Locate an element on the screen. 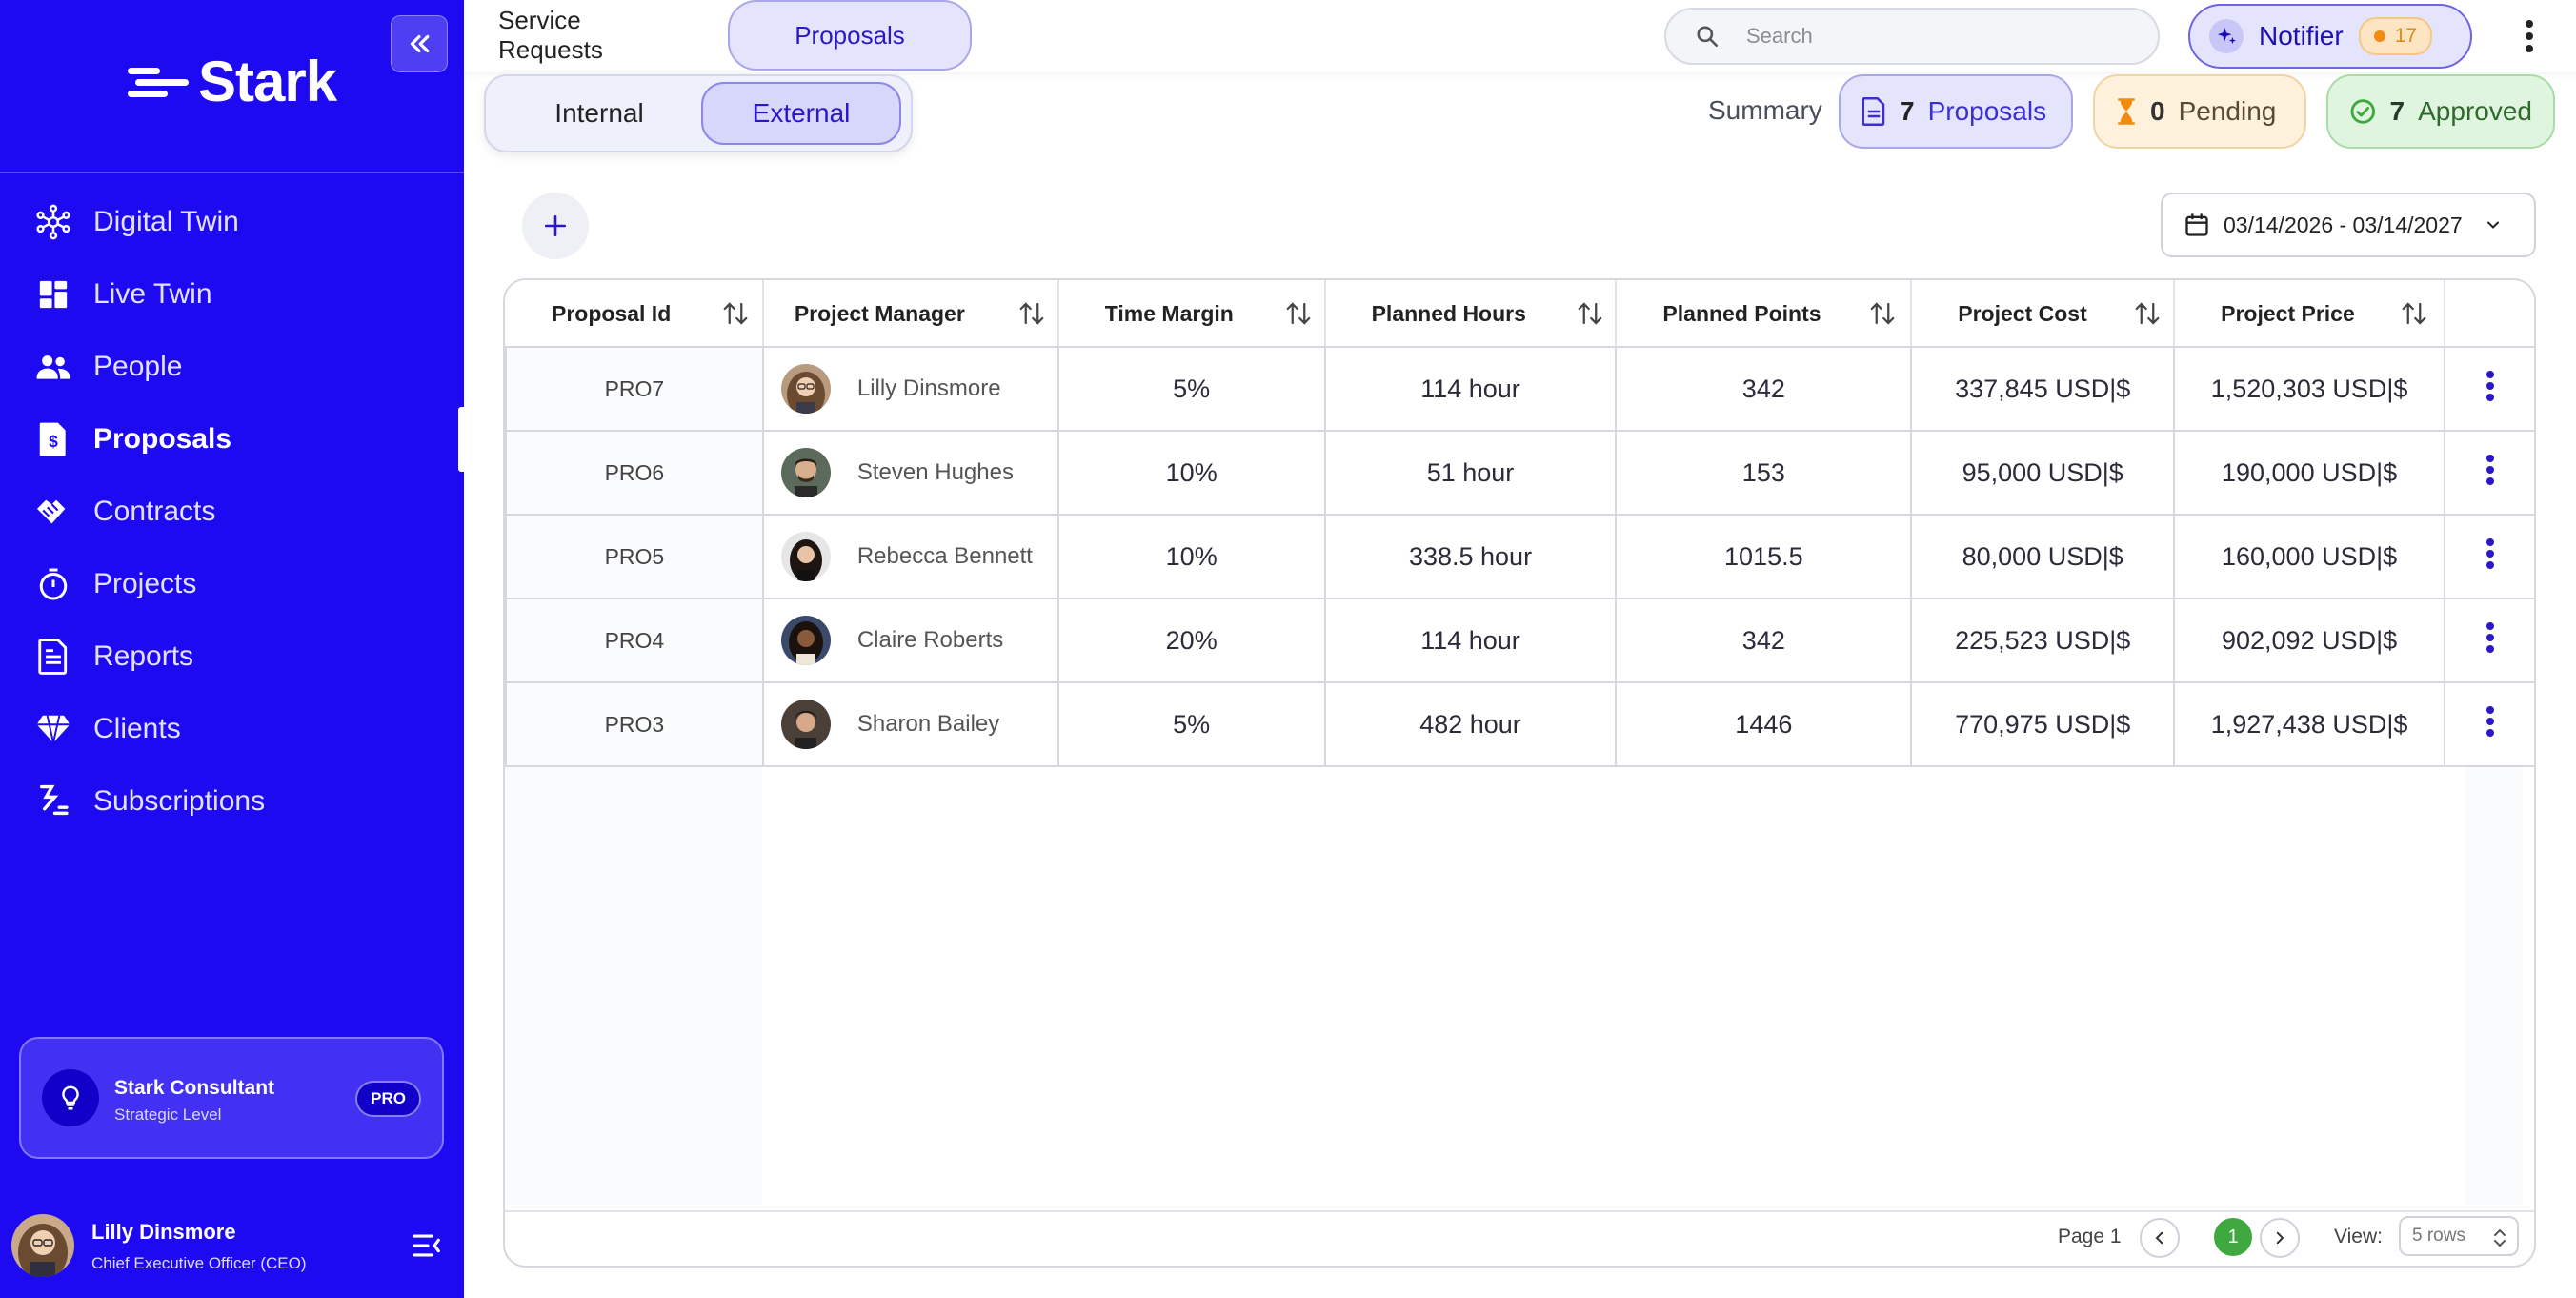 The image size is (2576, 1298). summary-label: Summary is located at coordinates (1765, 110).